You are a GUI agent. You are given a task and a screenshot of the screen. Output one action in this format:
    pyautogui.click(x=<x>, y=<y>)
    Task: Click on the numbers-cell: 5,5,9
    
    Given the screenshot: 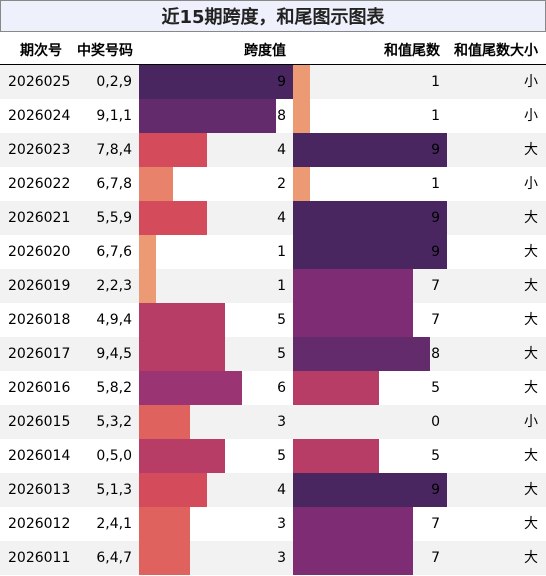 What is the action you would take?
    pyautogui.click(x=114, y=218)
    